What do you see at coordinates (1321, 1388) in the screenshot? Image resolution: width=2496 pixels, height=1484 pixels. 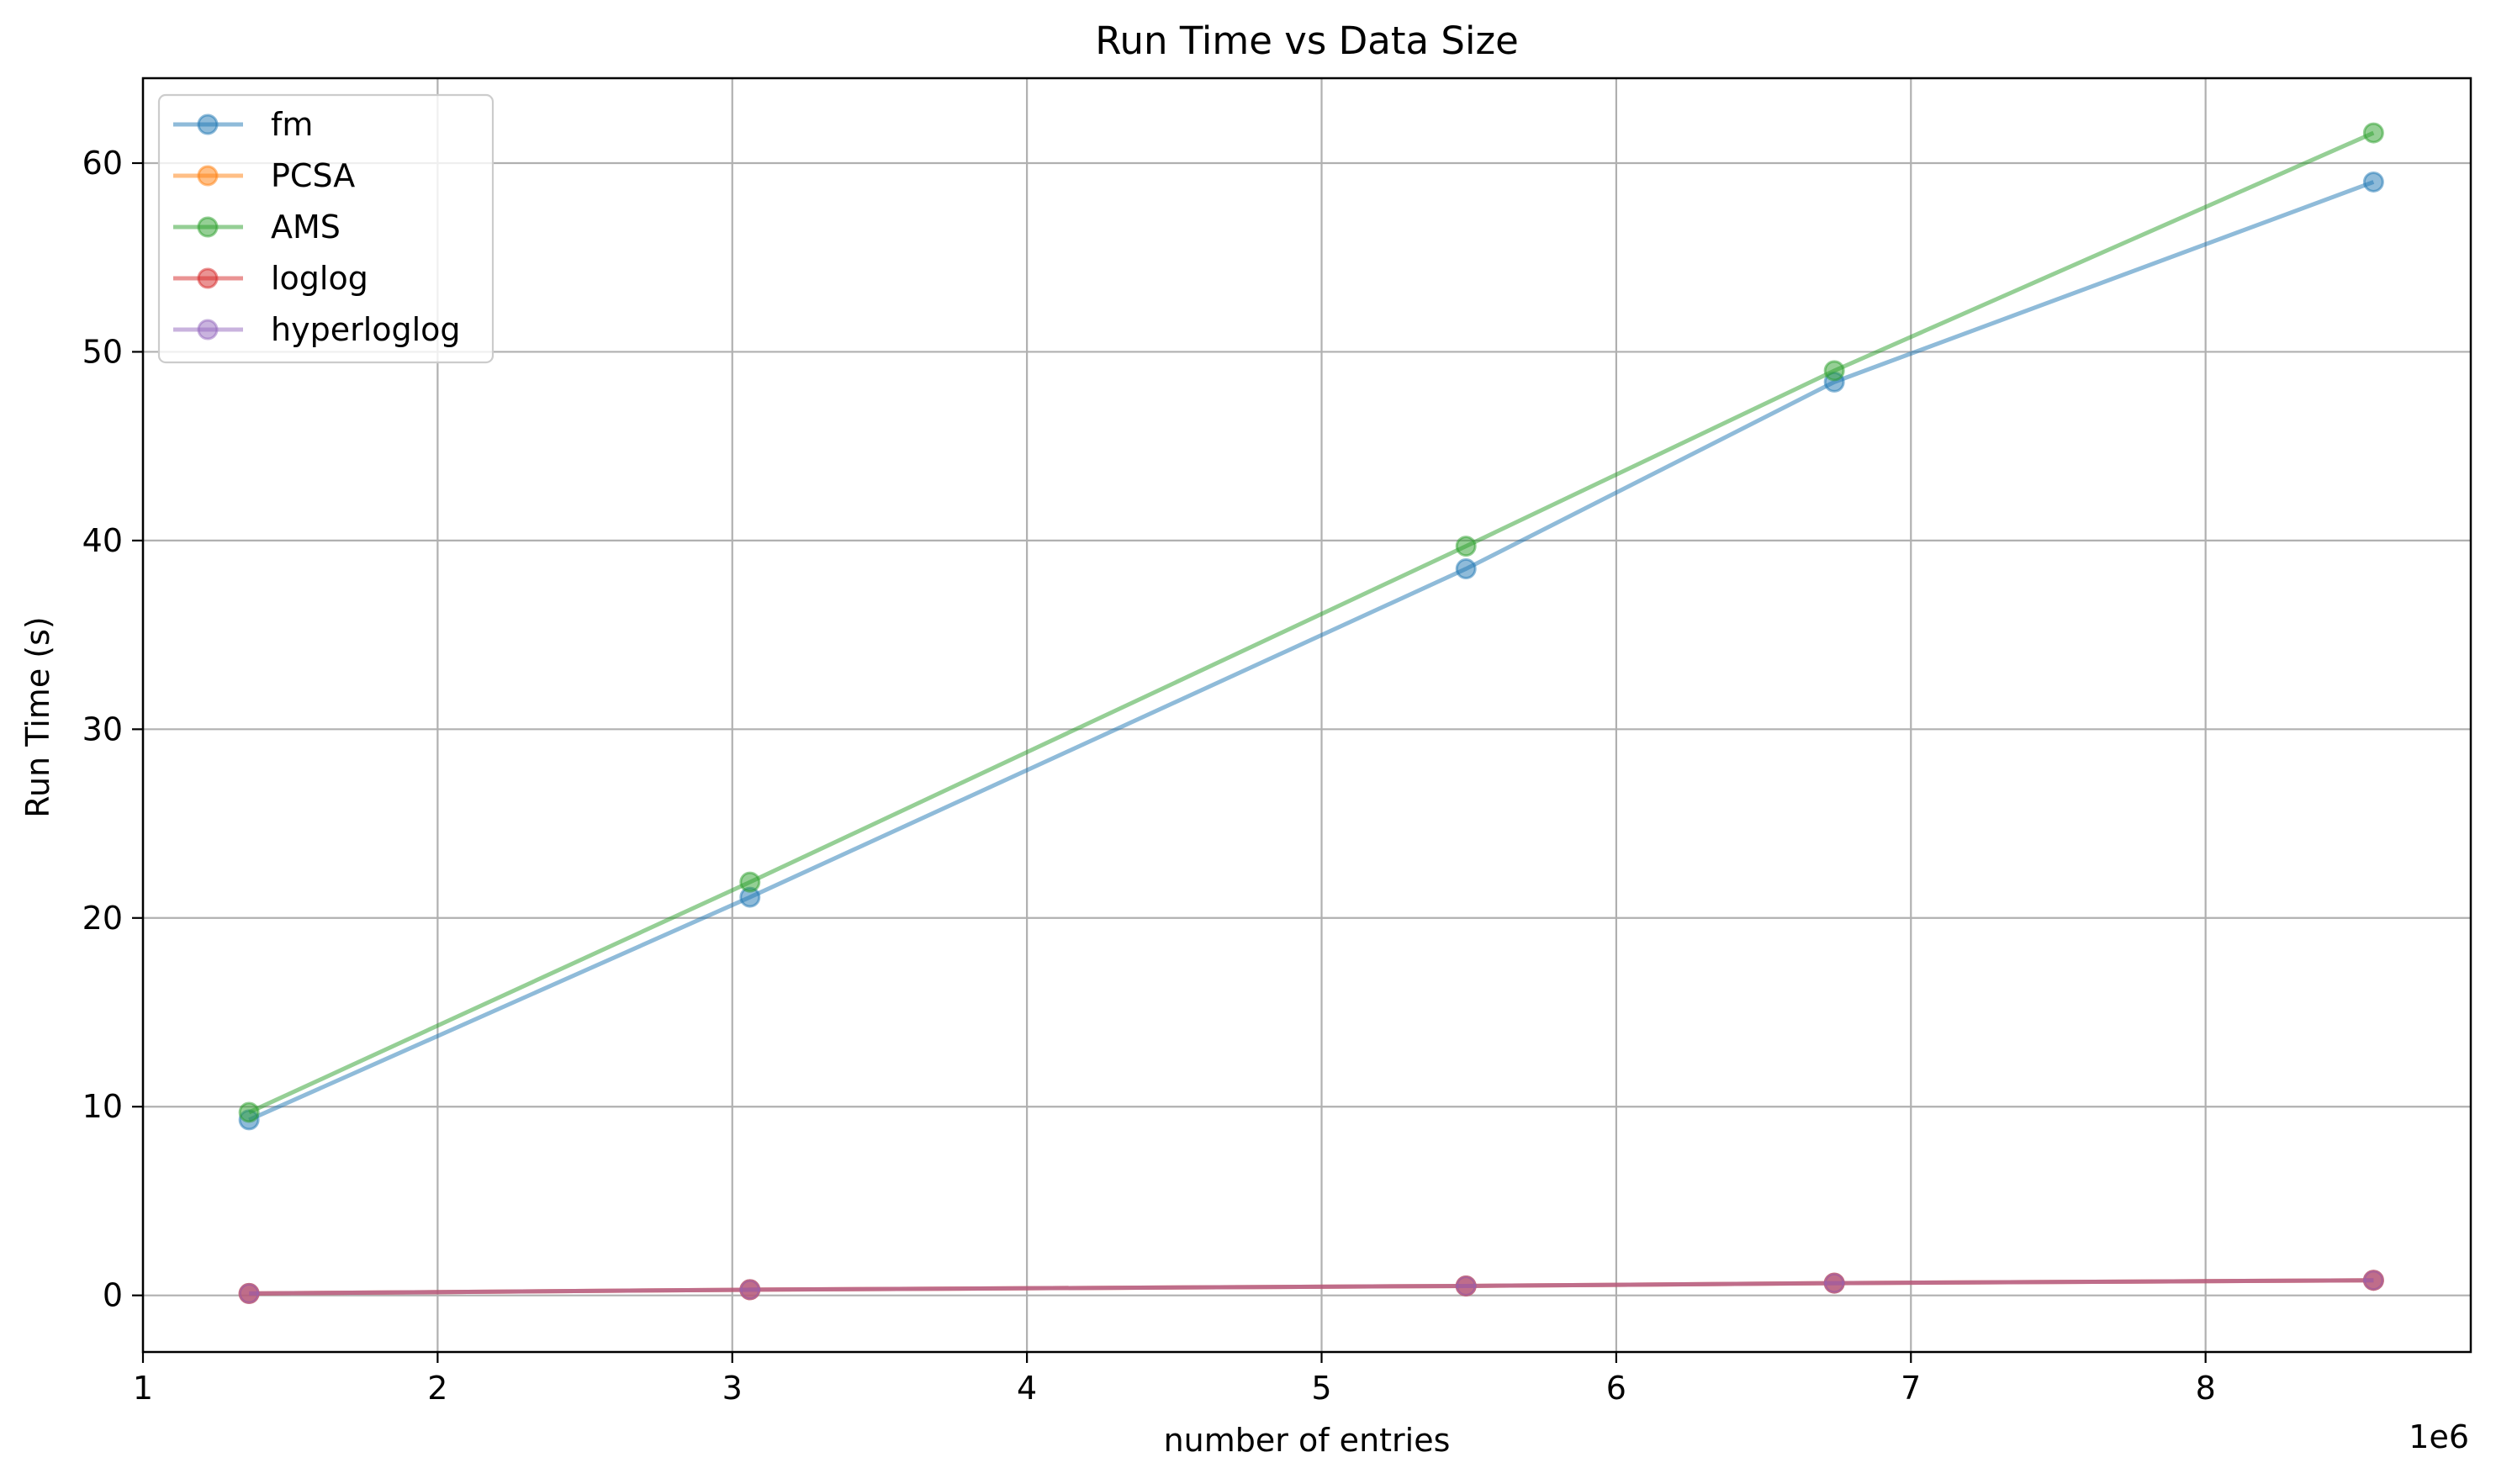 I see `x-tick-label: 5` at bounding box center [1321, 1388].